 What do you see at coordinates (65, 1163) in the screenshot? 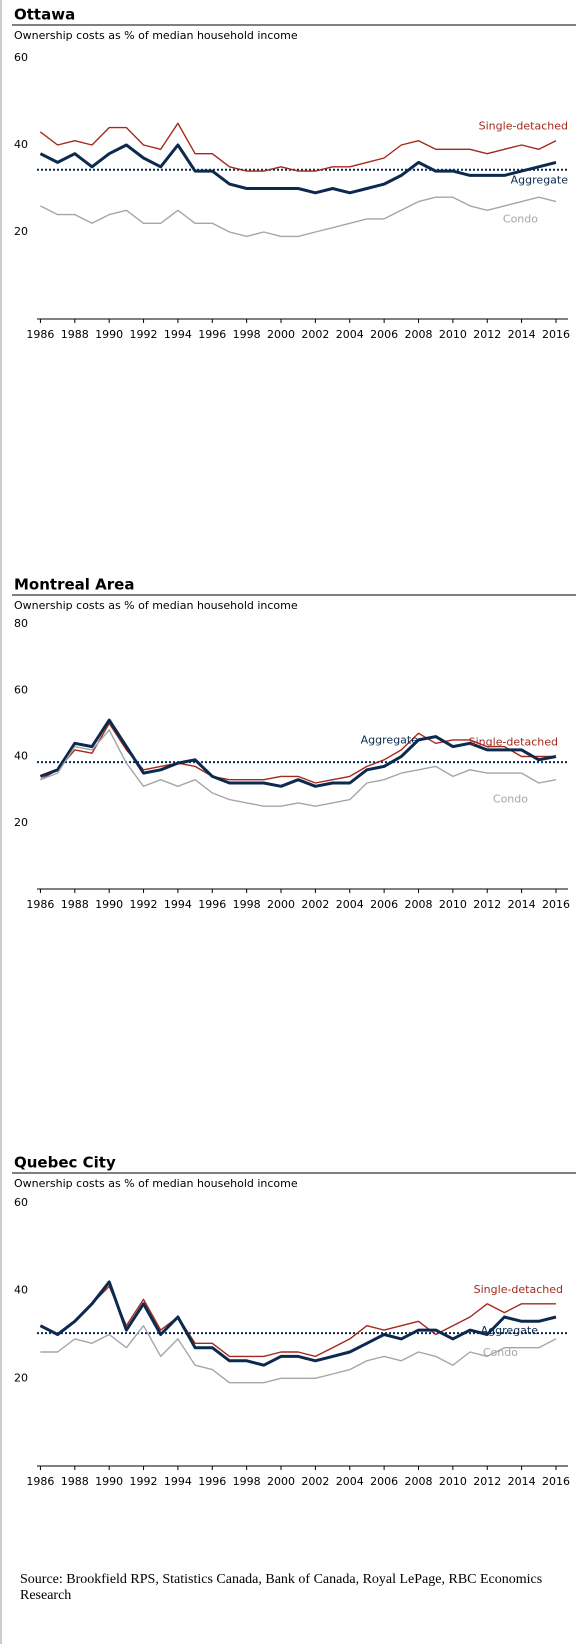
I see `chart-title: Quebec City` at bounding box center [65, 1163].